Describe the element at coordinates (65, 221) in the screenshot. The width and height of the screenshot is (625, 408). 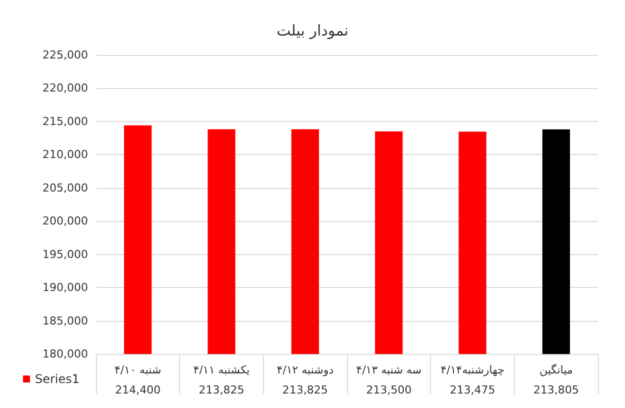
I see `y-tick-label: 200,000` at that location.